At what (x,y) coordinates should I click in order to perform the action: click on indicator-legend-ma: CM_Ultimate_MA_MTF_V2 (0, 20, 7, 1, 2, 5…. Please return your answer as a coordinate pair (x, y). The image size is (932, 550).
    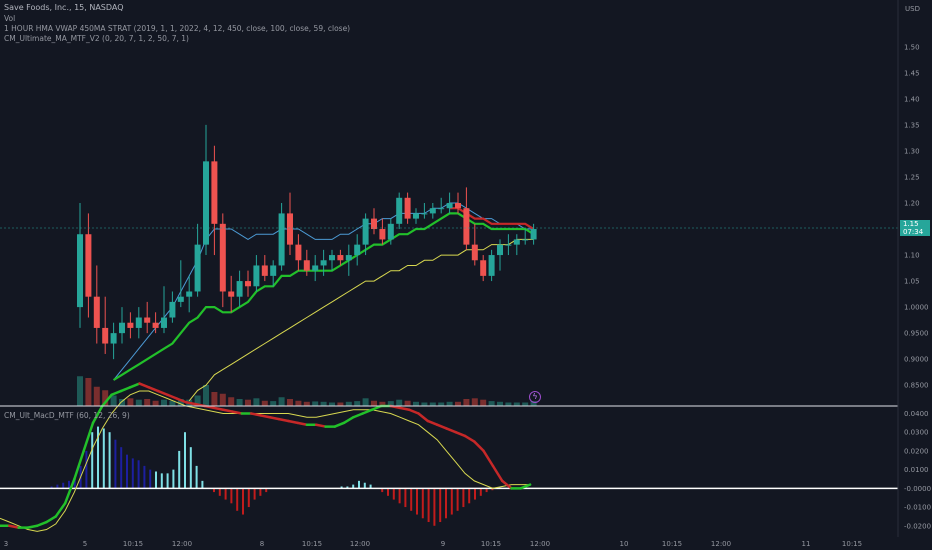
    Looking at the image, I should click on (96, 38).